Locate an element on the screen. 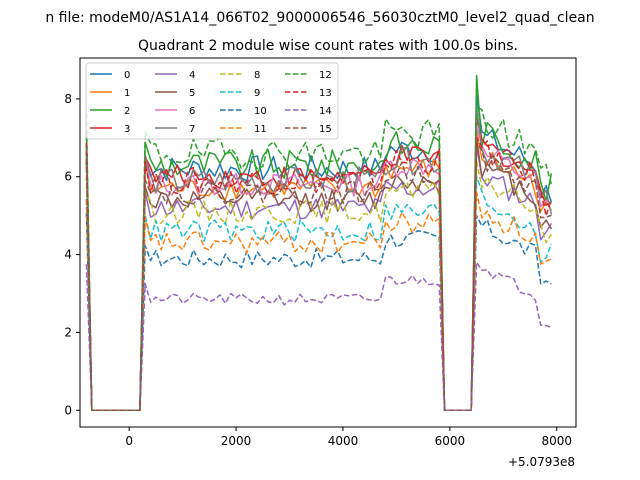  legend-label-10: 10 is located at coordinates (260, 111).